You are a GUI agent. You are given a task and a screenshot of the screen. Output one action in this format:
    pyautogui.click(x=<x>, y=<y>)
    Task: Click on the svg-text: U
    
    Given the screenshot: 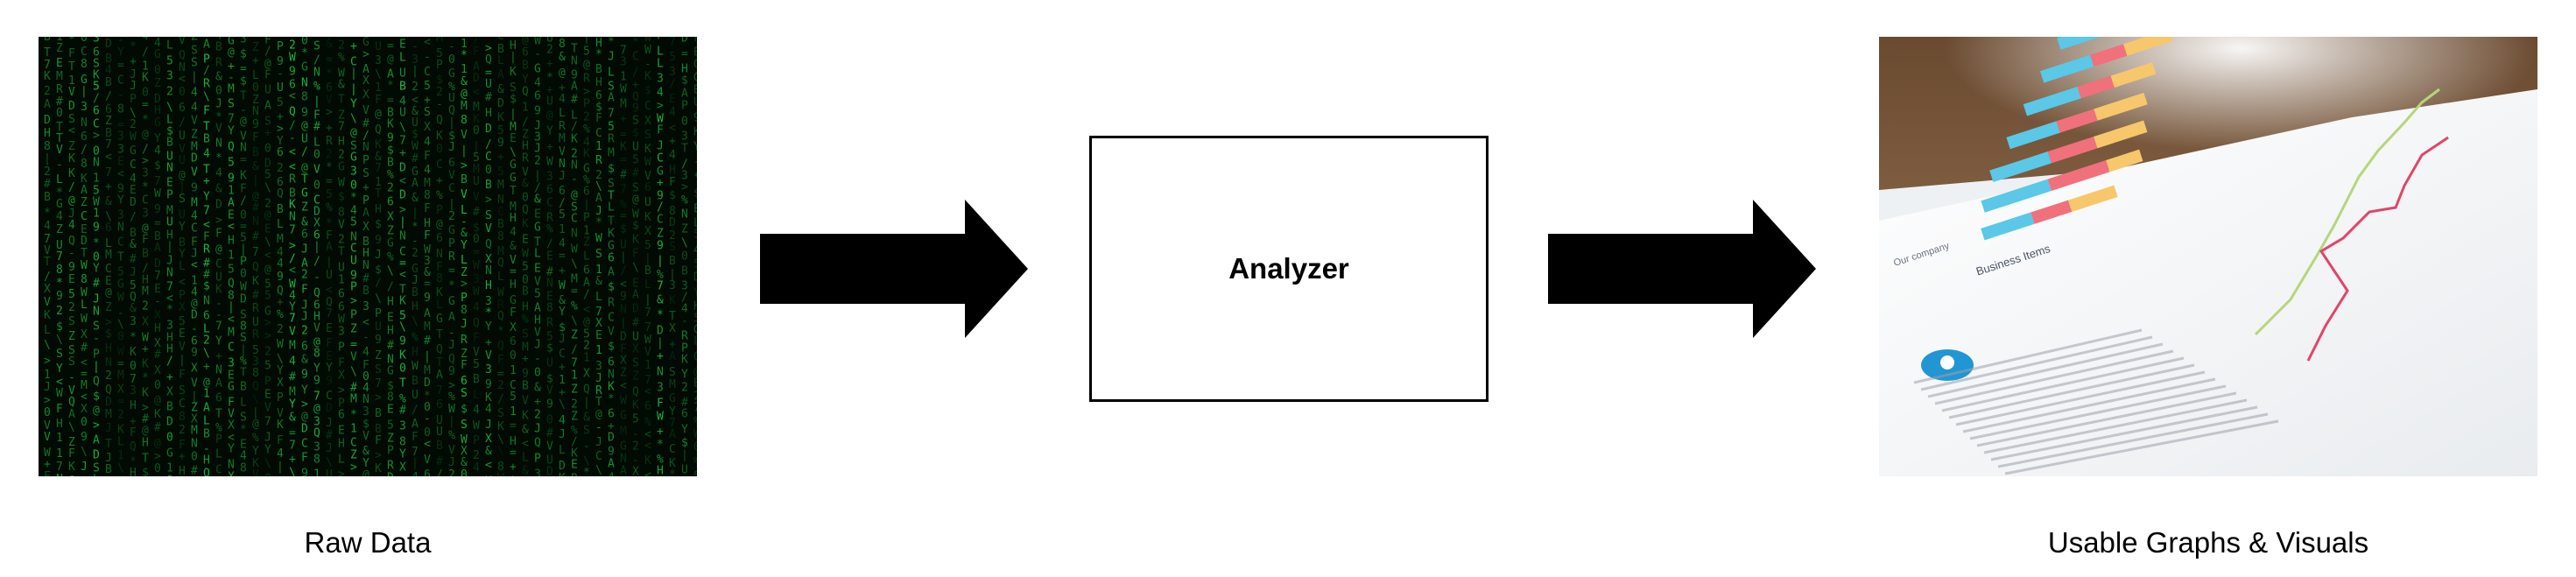 What is the action you would take?
    pyautogui.click(x=684, y=469)
    